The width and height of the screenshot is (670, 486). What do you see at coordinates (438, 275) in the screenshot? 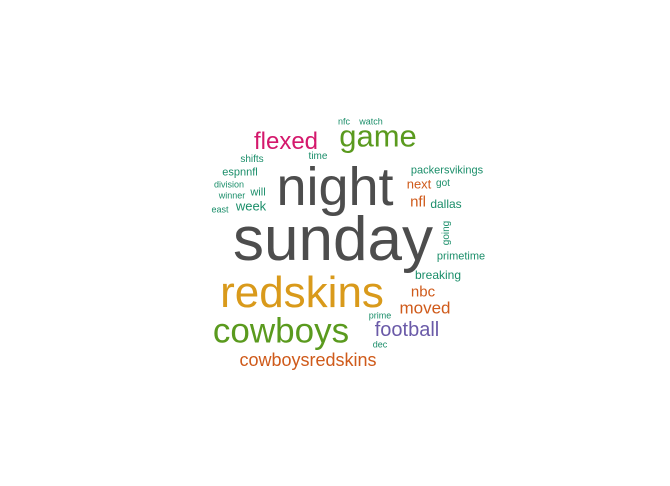
I see `word-breaking: breaking` at bounding box center [438, 275].